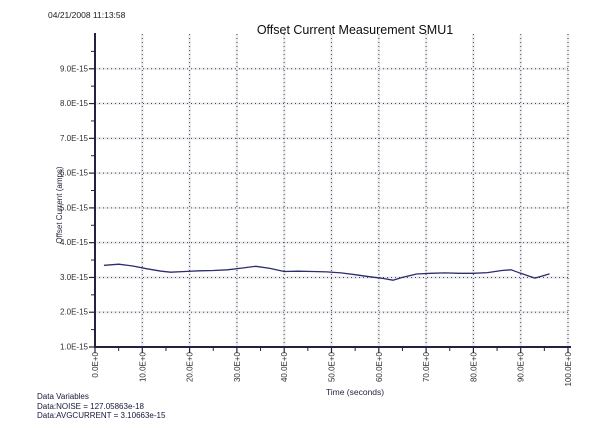 Image resolution: width=609 pixels, height=427 pixels. Describe the element at coordinates (74, 103) in the screenshot. I see `y-tick-label: 8.0E-15` at that location.